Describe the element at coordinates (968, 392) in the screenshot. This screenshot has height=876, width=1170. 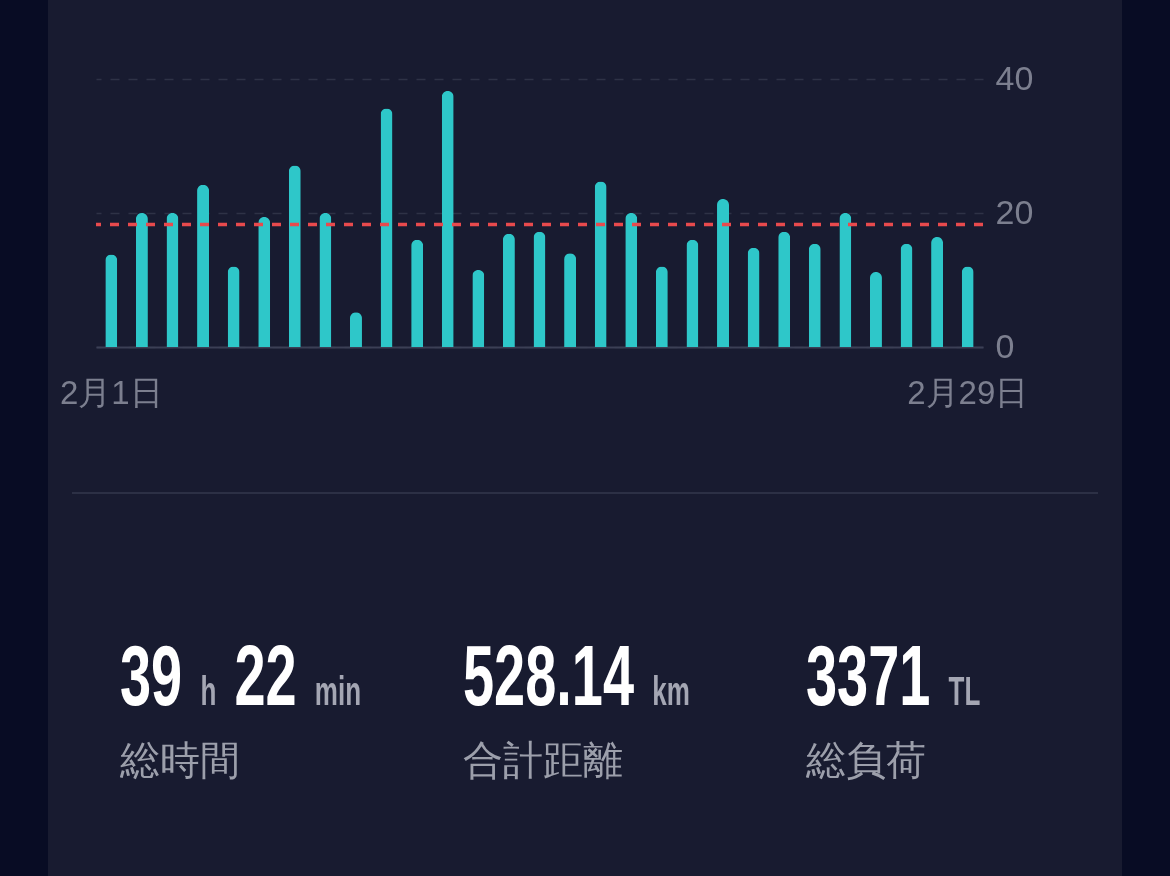
I see `x-tick-label: 2月29日` at that location.